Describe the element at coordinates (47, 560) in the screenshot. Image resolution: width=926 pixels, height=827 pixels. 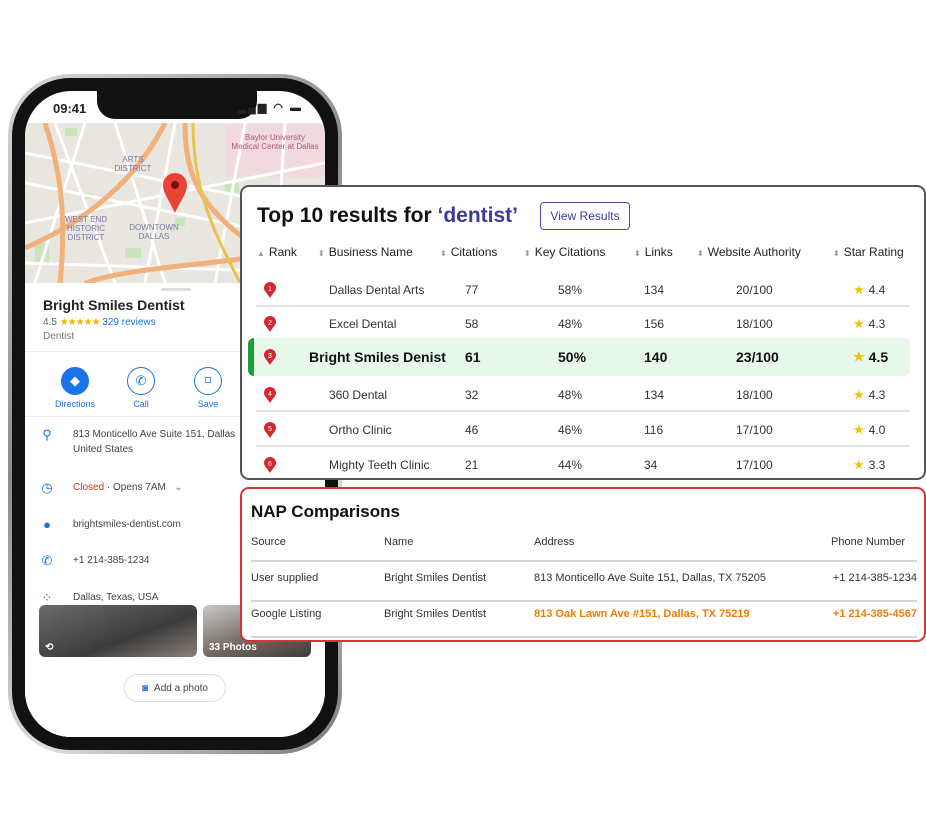
I see `phone-icon: ✆` at that location.